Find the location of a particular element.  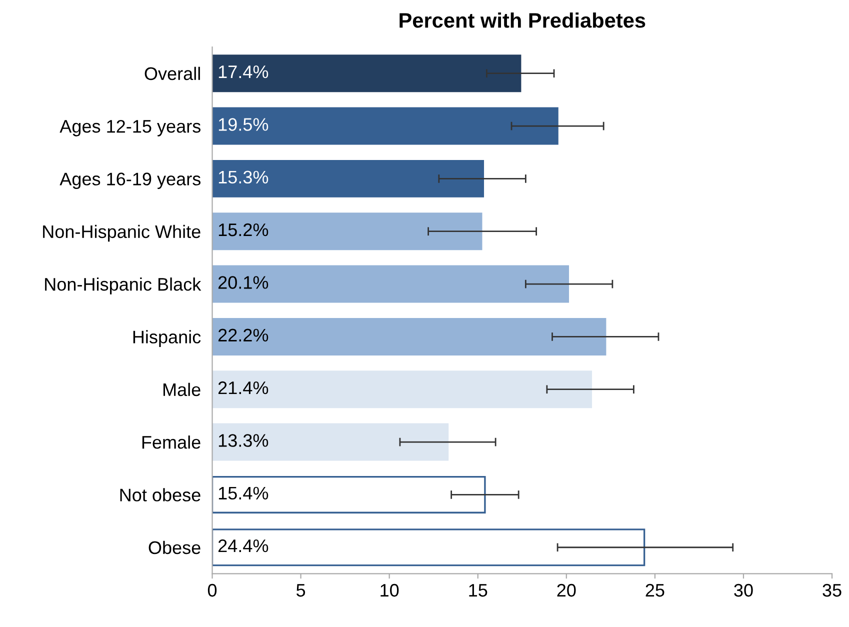

data-label: 15.3% is located at coordinates (243, 177).